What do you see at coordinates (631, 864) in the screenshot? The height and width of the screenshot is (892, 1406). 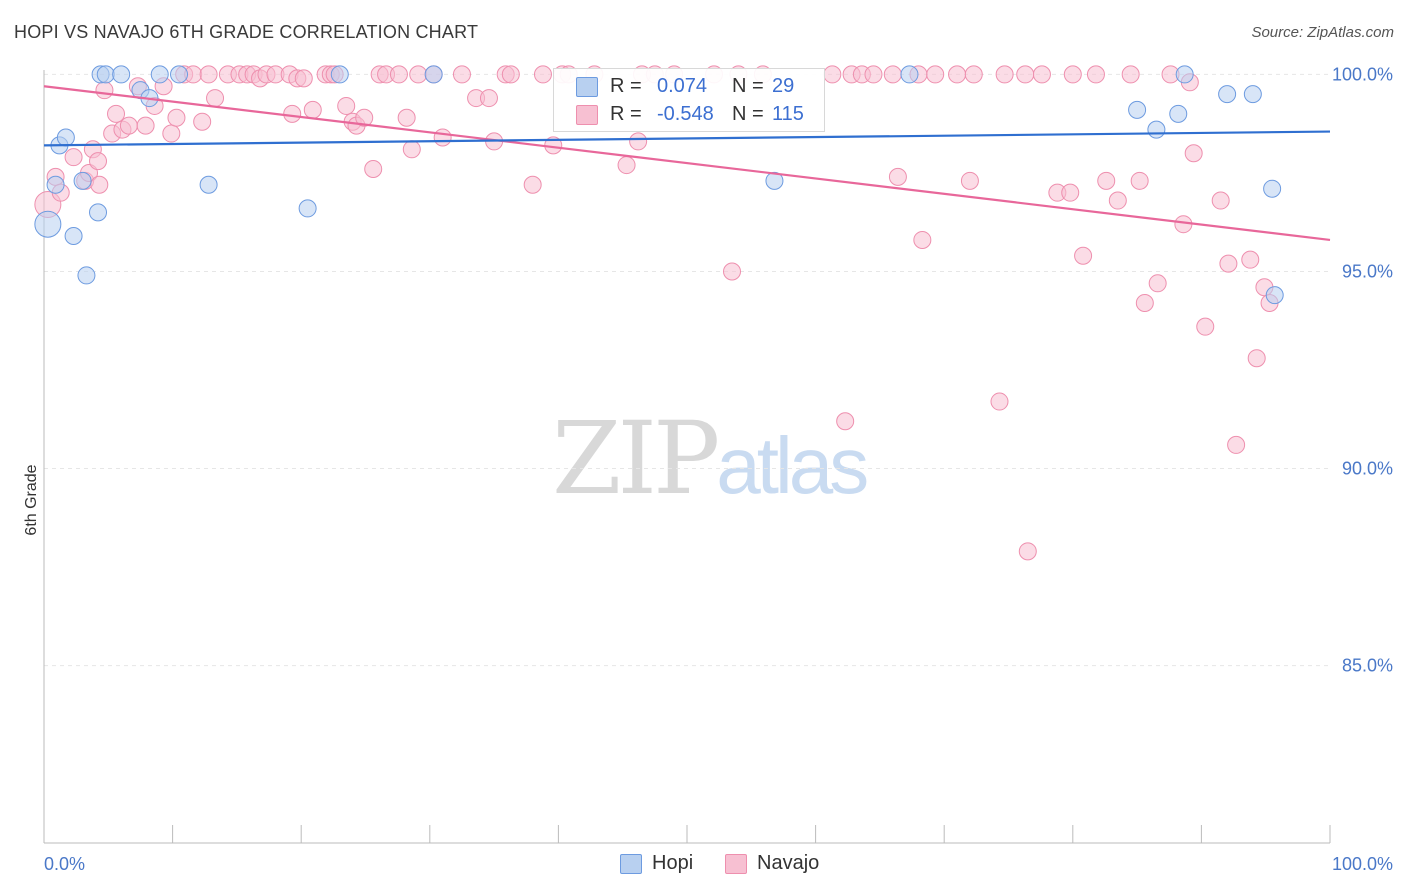 I see `bottom-legend-hopi-swatch` at bounding box center [631, 864].